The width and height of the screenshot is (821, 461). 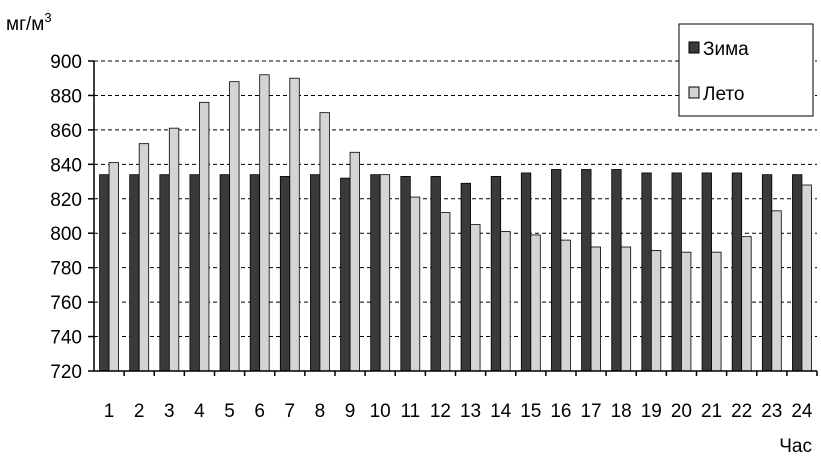 I want to click on x-tick-label: 14, so click(x=501, y=411).